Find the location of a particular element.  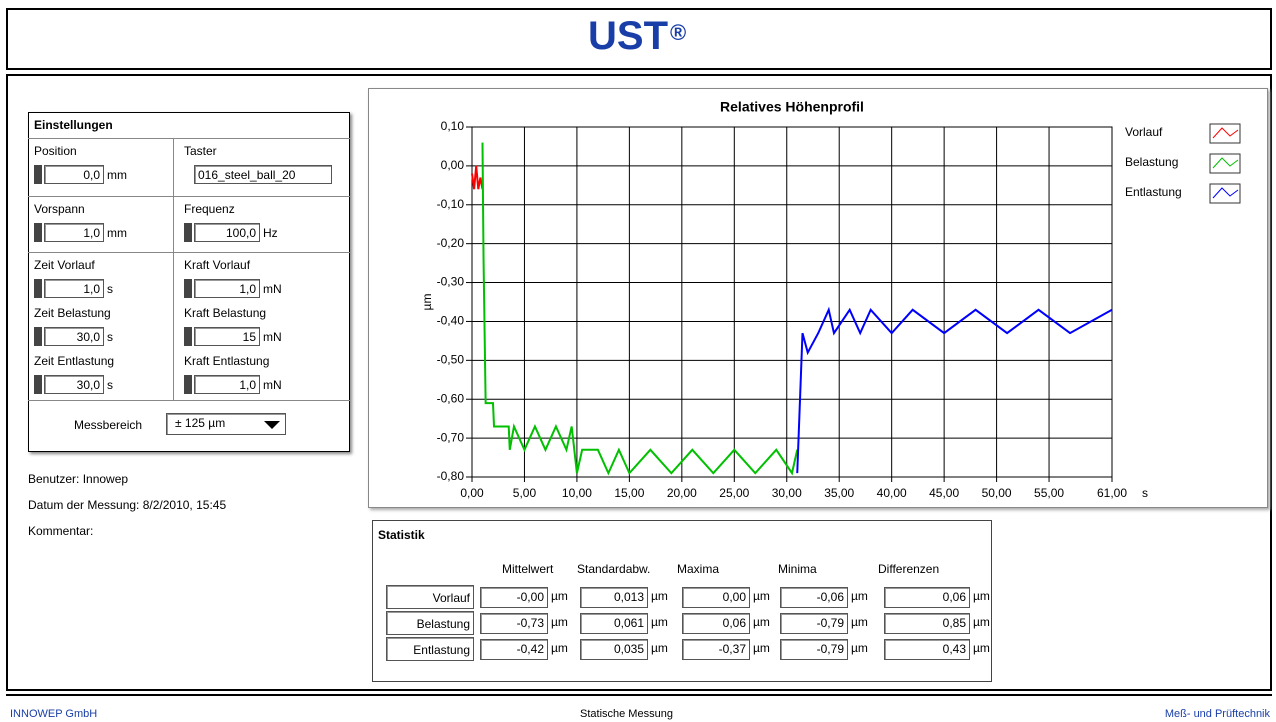

column-header: Minima is located at coordinates (797, 569).